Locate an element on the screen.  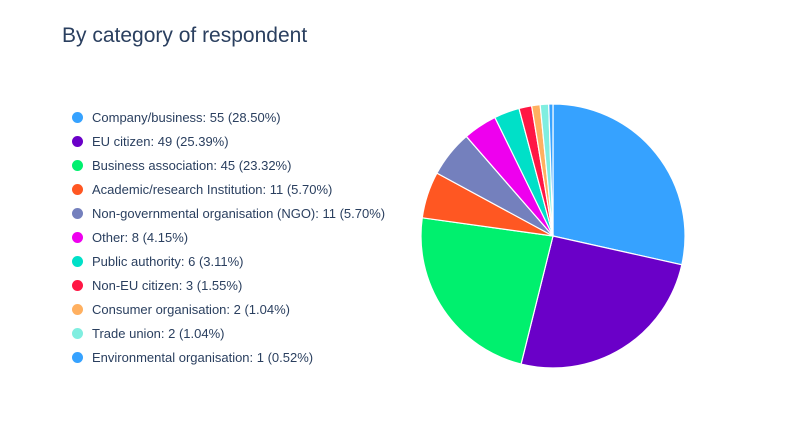
legend-label: Non-EU citizen: 3 (1.55%) is located at coordinates (167, 285).